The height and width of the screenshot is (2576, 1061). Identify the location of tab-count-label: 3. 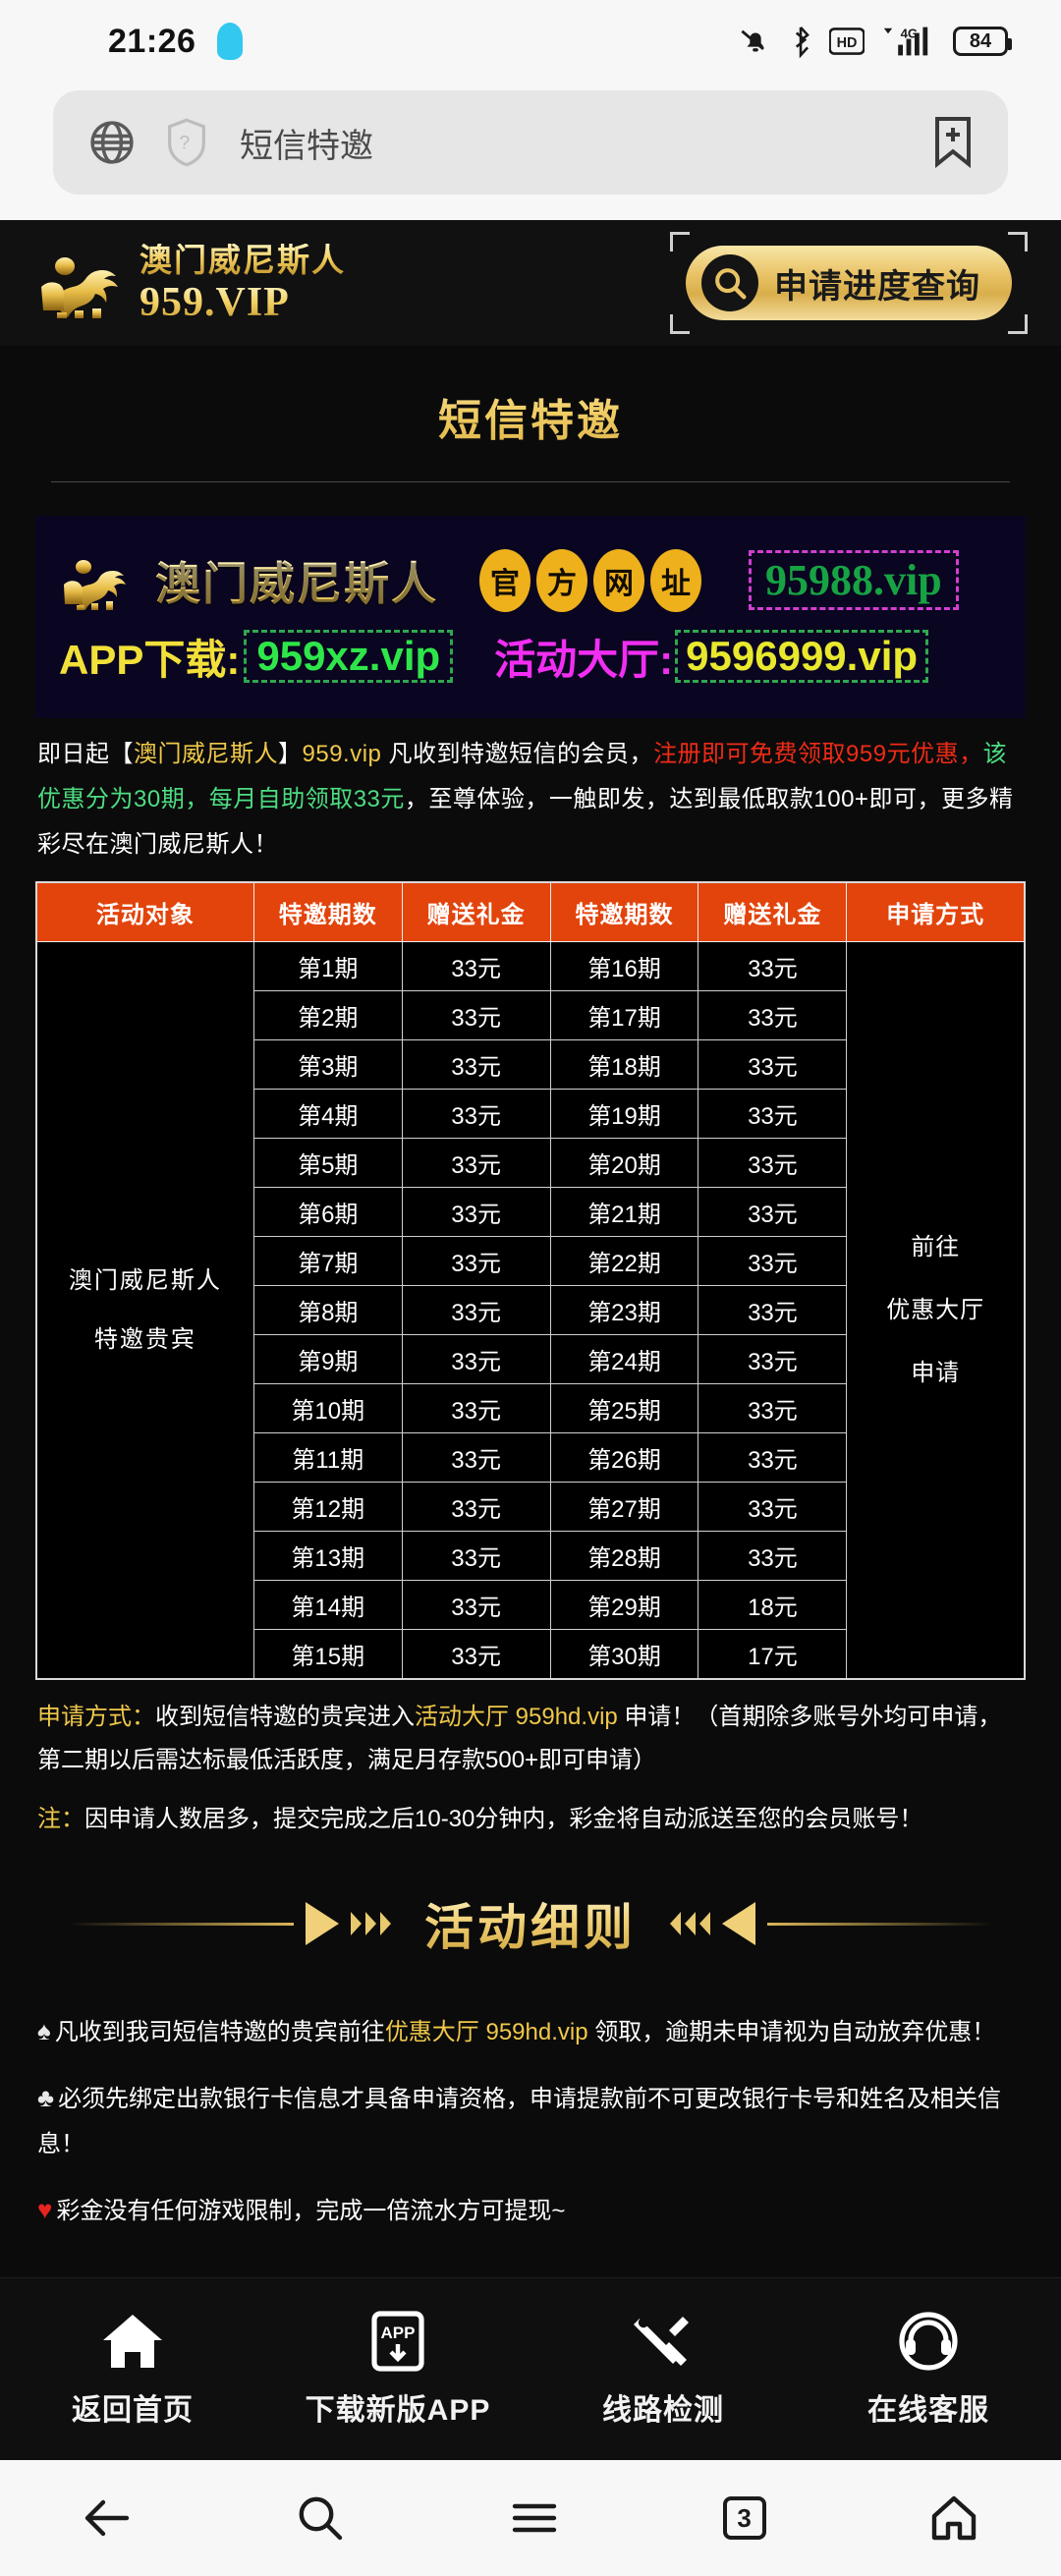
(744, 2517).